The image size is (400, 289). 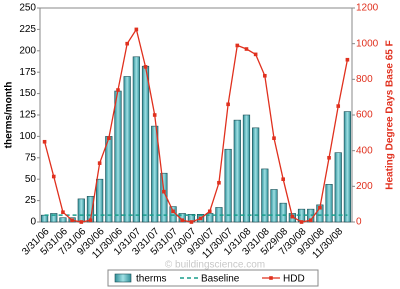 What do you see at coordinates (31, 179) in the screenshot?
I see `y-tick-label: 50` at bounding box center [31, 179].